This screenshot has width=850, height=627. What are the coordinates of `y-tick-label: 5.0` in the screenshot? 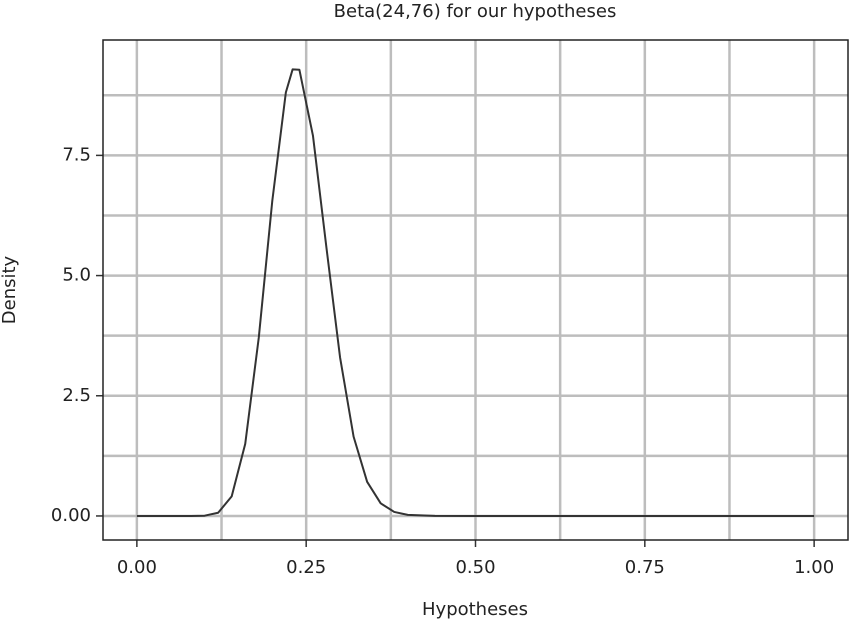 It's located at (76, 275).